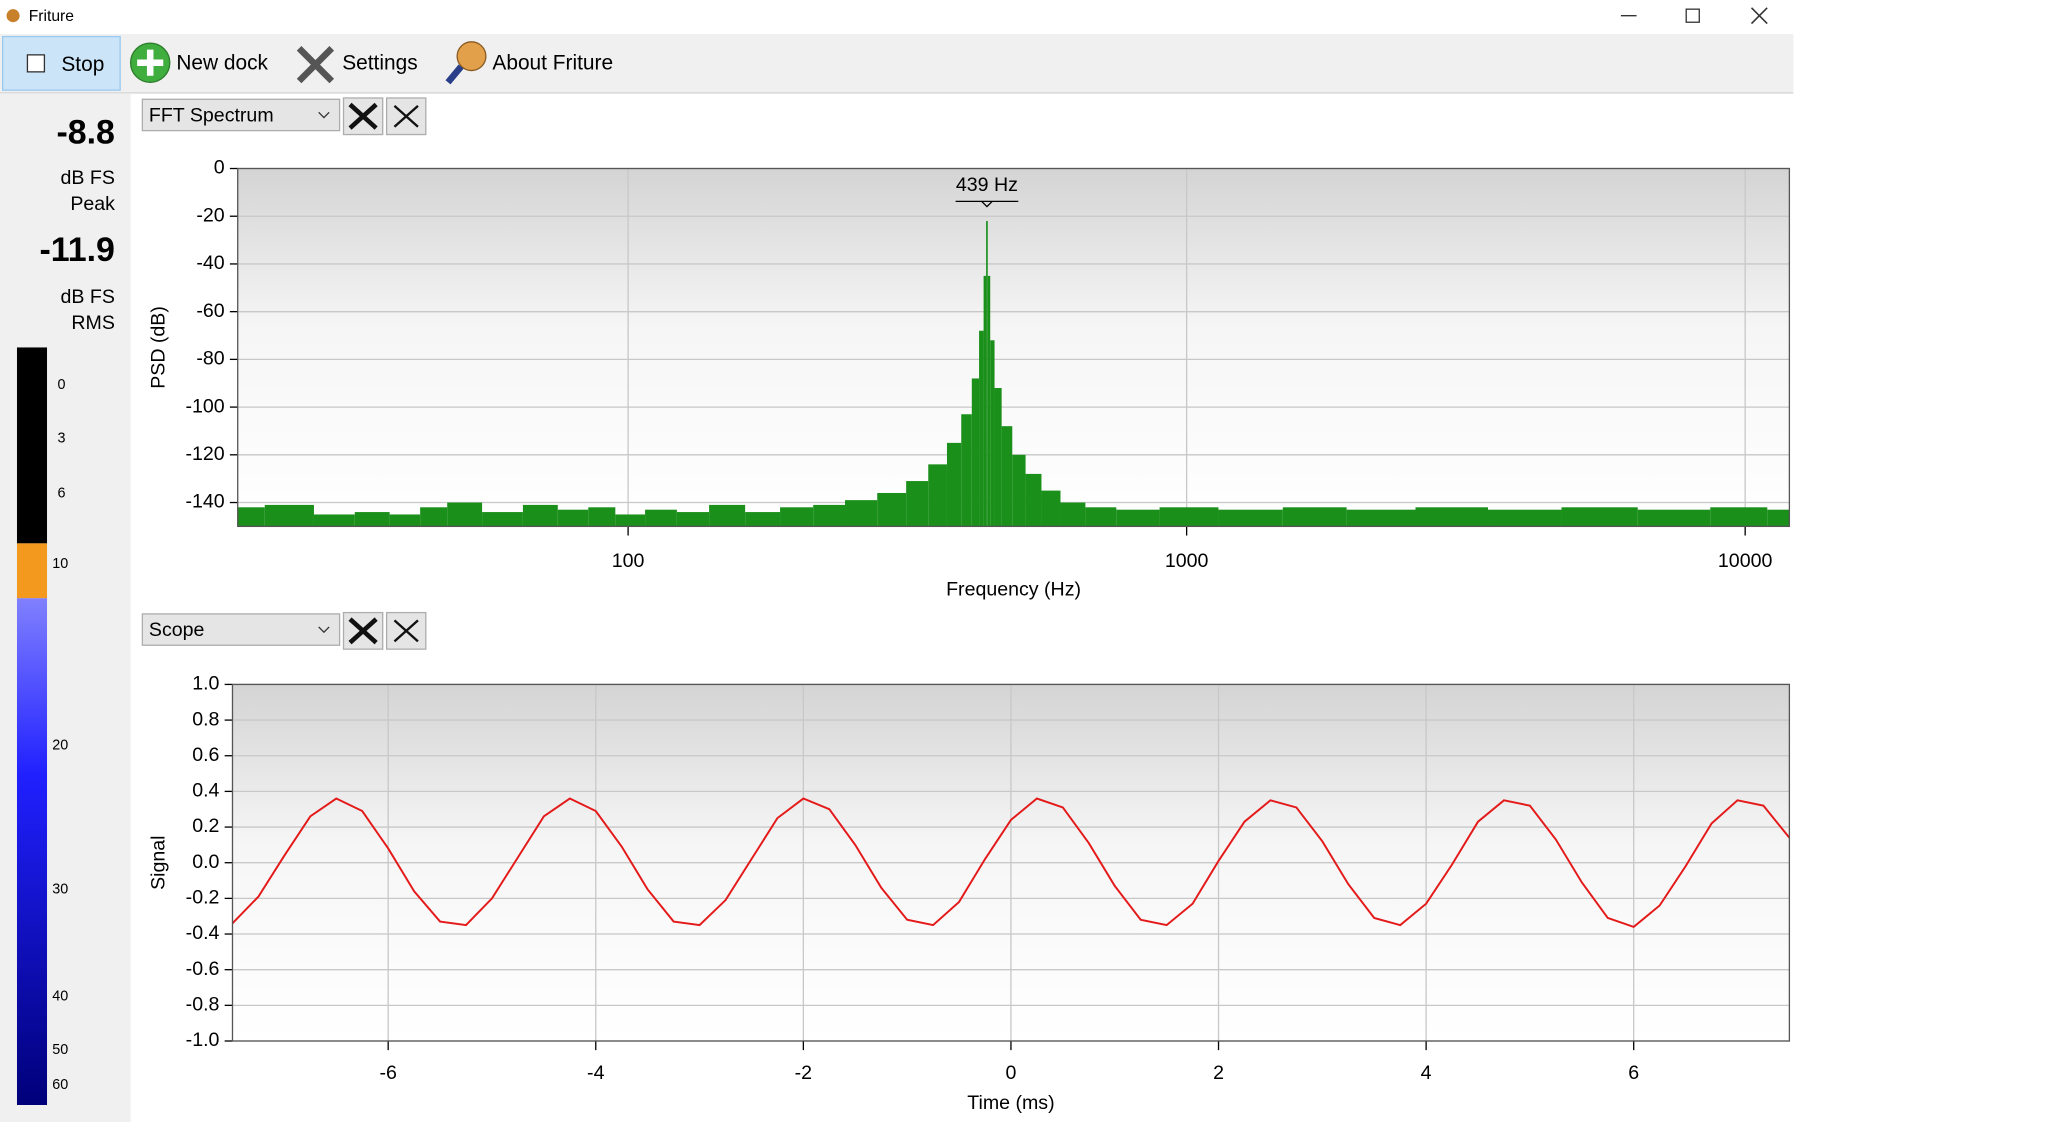 The image size is (2048, 1122). What do you see at coordinates (61, 494) in the screenshot?
I see `meter-tick: 6` at bounding box center [61, 494].